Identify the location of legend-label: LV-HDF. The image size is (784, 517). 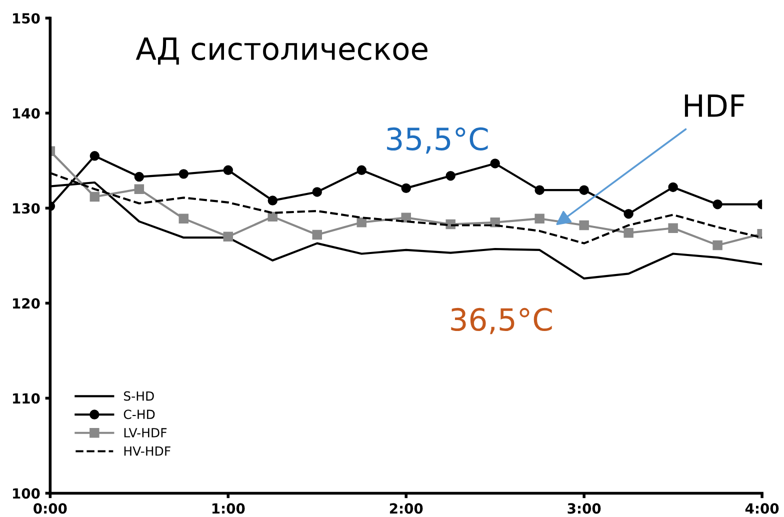
(145, 433).